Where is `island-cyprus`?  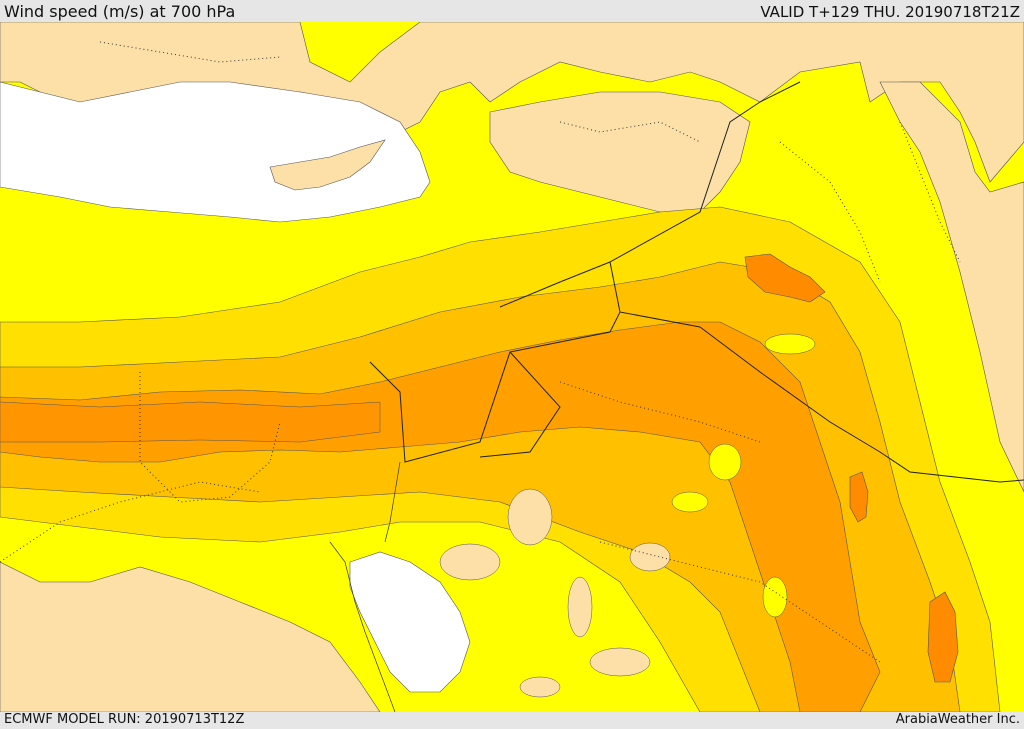
island-cyprus is located at coordinates (327, 165).